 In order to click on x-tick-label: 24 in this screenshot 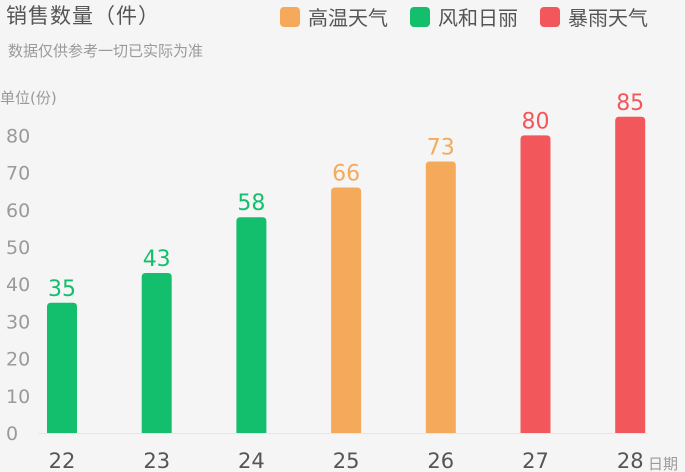, I will do `click(251, 460)`.